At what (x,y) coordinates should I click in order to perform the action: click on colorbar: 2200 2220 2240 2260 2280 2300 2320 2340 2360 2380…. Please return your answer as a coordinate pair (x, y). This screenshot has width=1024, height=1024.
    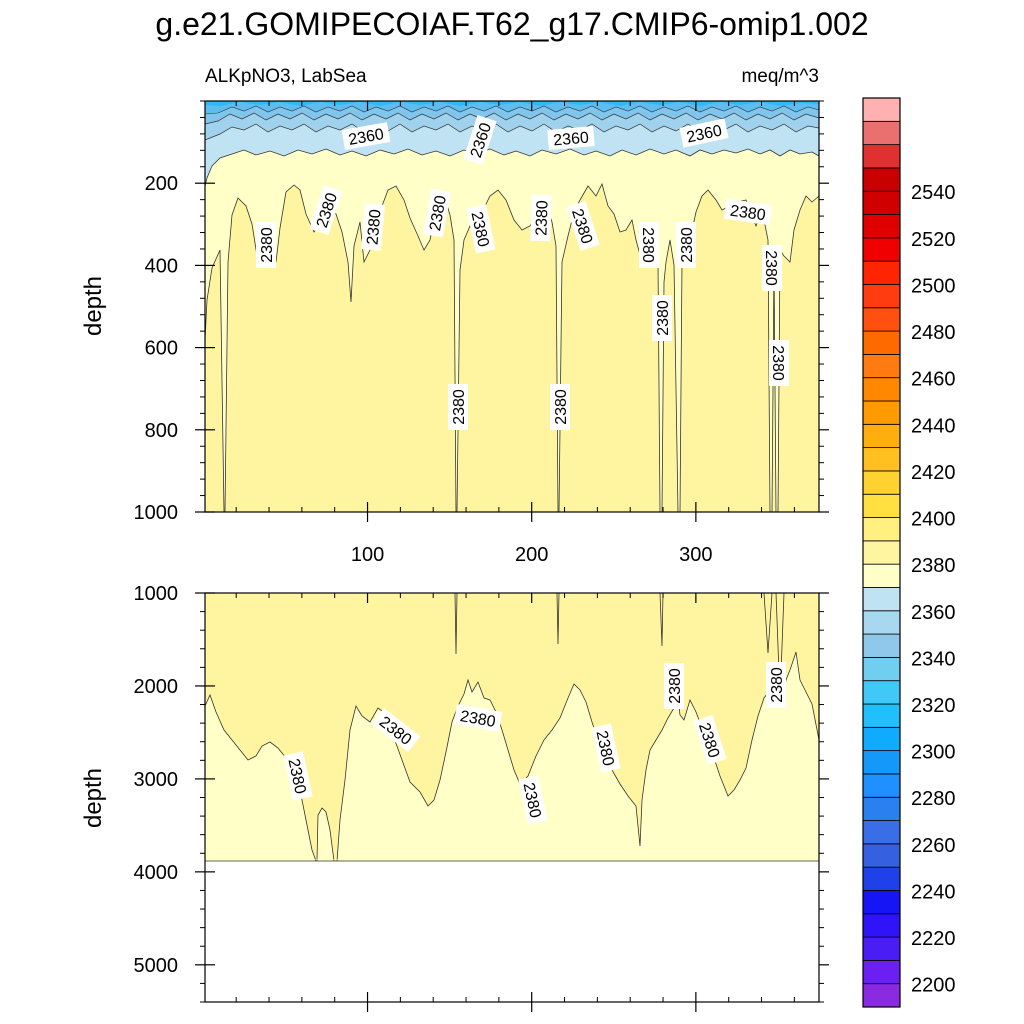
    Looking at the image, I should click on (909, 552).